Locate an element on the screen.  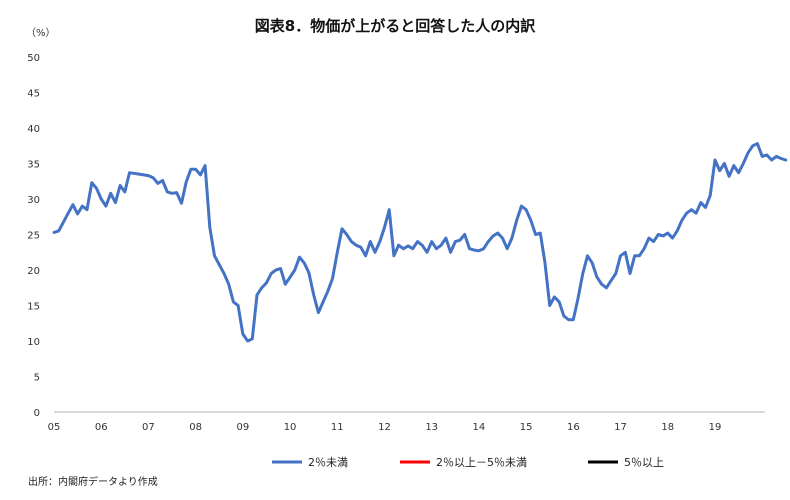
legend: 2％未満 2％以上－5％未満 5％以上 is located at coordinates (468, 462).